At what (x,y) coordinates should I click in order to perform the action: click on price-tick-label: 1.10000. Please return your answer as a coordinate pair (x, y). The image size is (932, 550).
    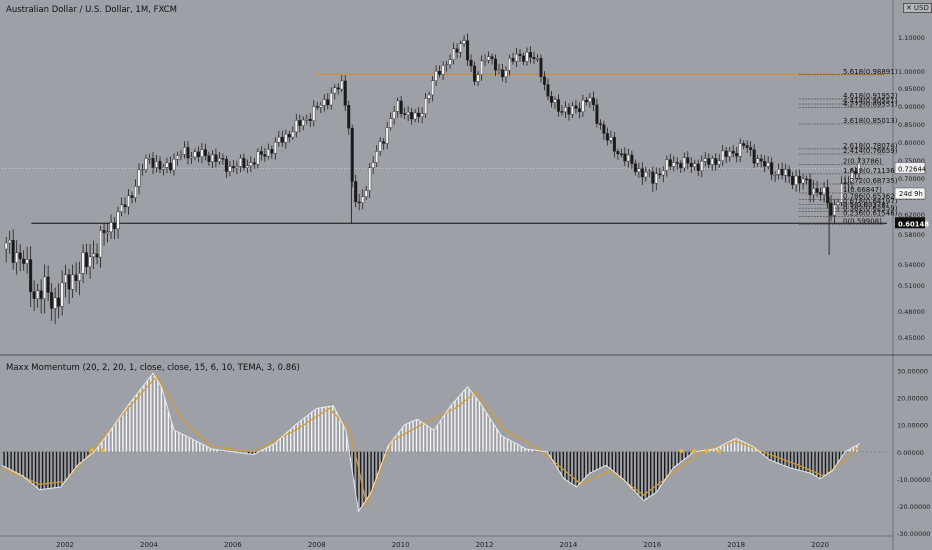
    Looking at the image, I should click on (911, 38).